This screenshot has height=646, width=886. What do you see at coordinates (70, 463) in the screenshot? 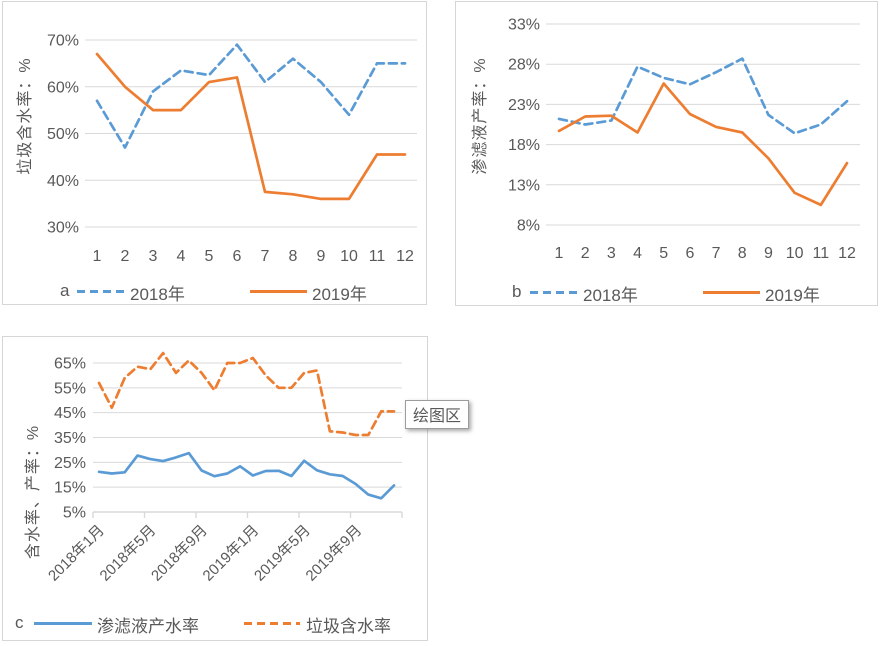
I see `y-tick-label: 25%` at bounding box center [70, 463].